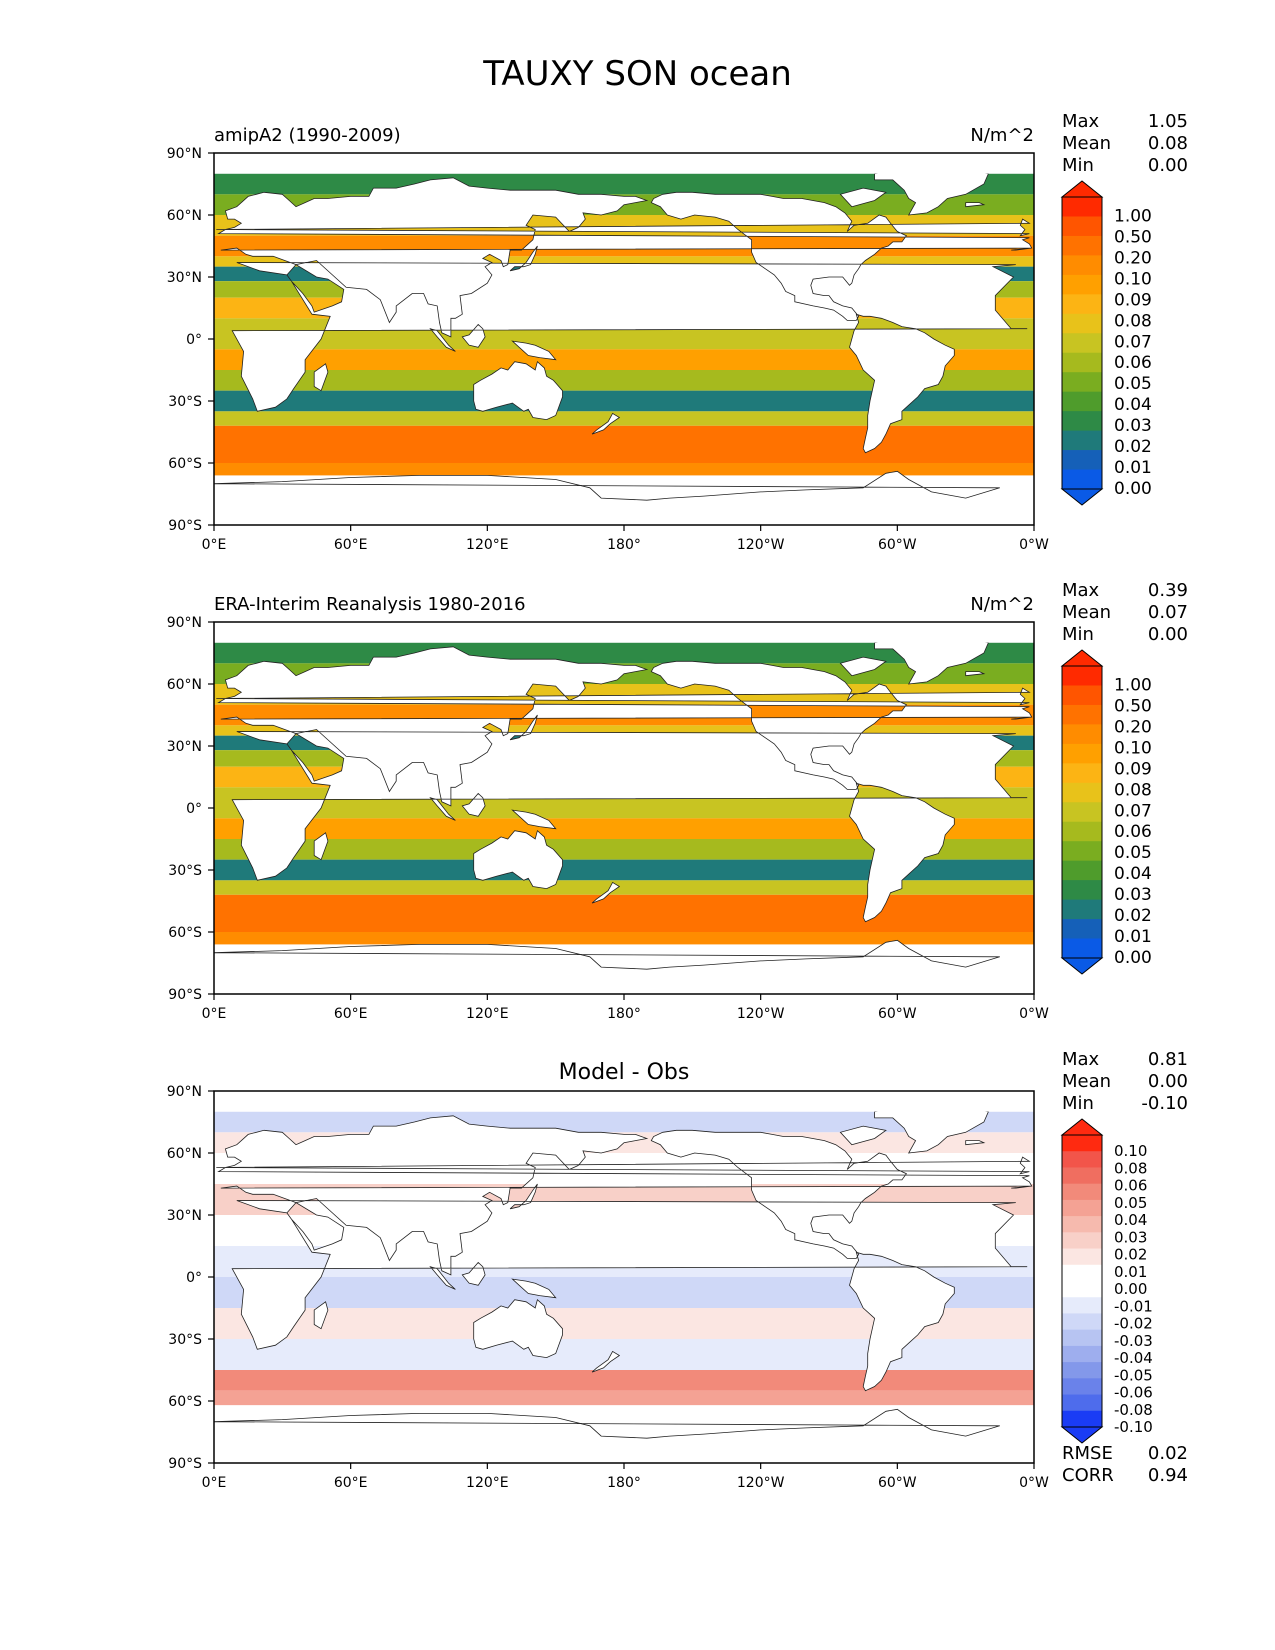  What do you see at coordinates (1133, 1324) in the screenshot?
I see `colorbar-label: -0.02` at bounding box center [1133, 1324].